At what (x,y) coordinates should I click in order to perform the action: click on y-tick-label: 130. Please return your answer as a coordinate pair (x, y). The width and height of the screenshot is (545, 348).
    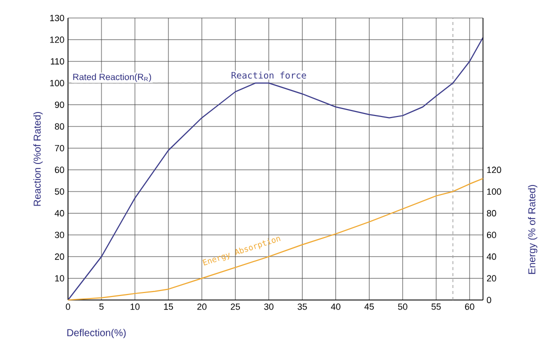
    Looking at the image, I should click on (57, 18).